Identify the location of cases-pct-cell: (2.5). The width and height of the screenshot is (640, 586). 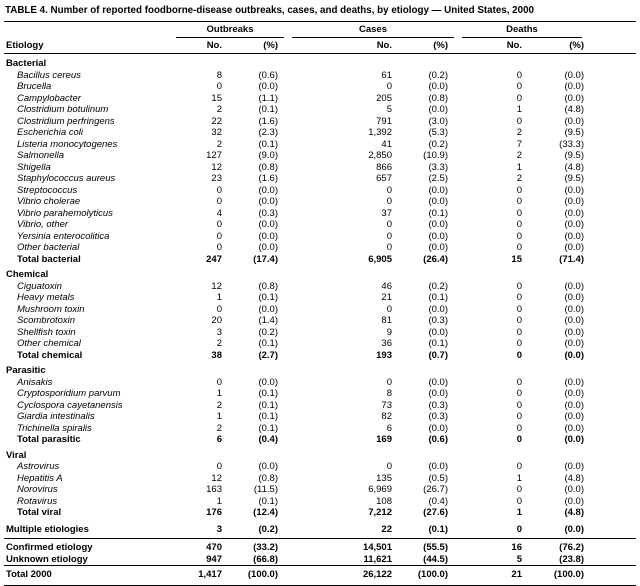
(438, 178).